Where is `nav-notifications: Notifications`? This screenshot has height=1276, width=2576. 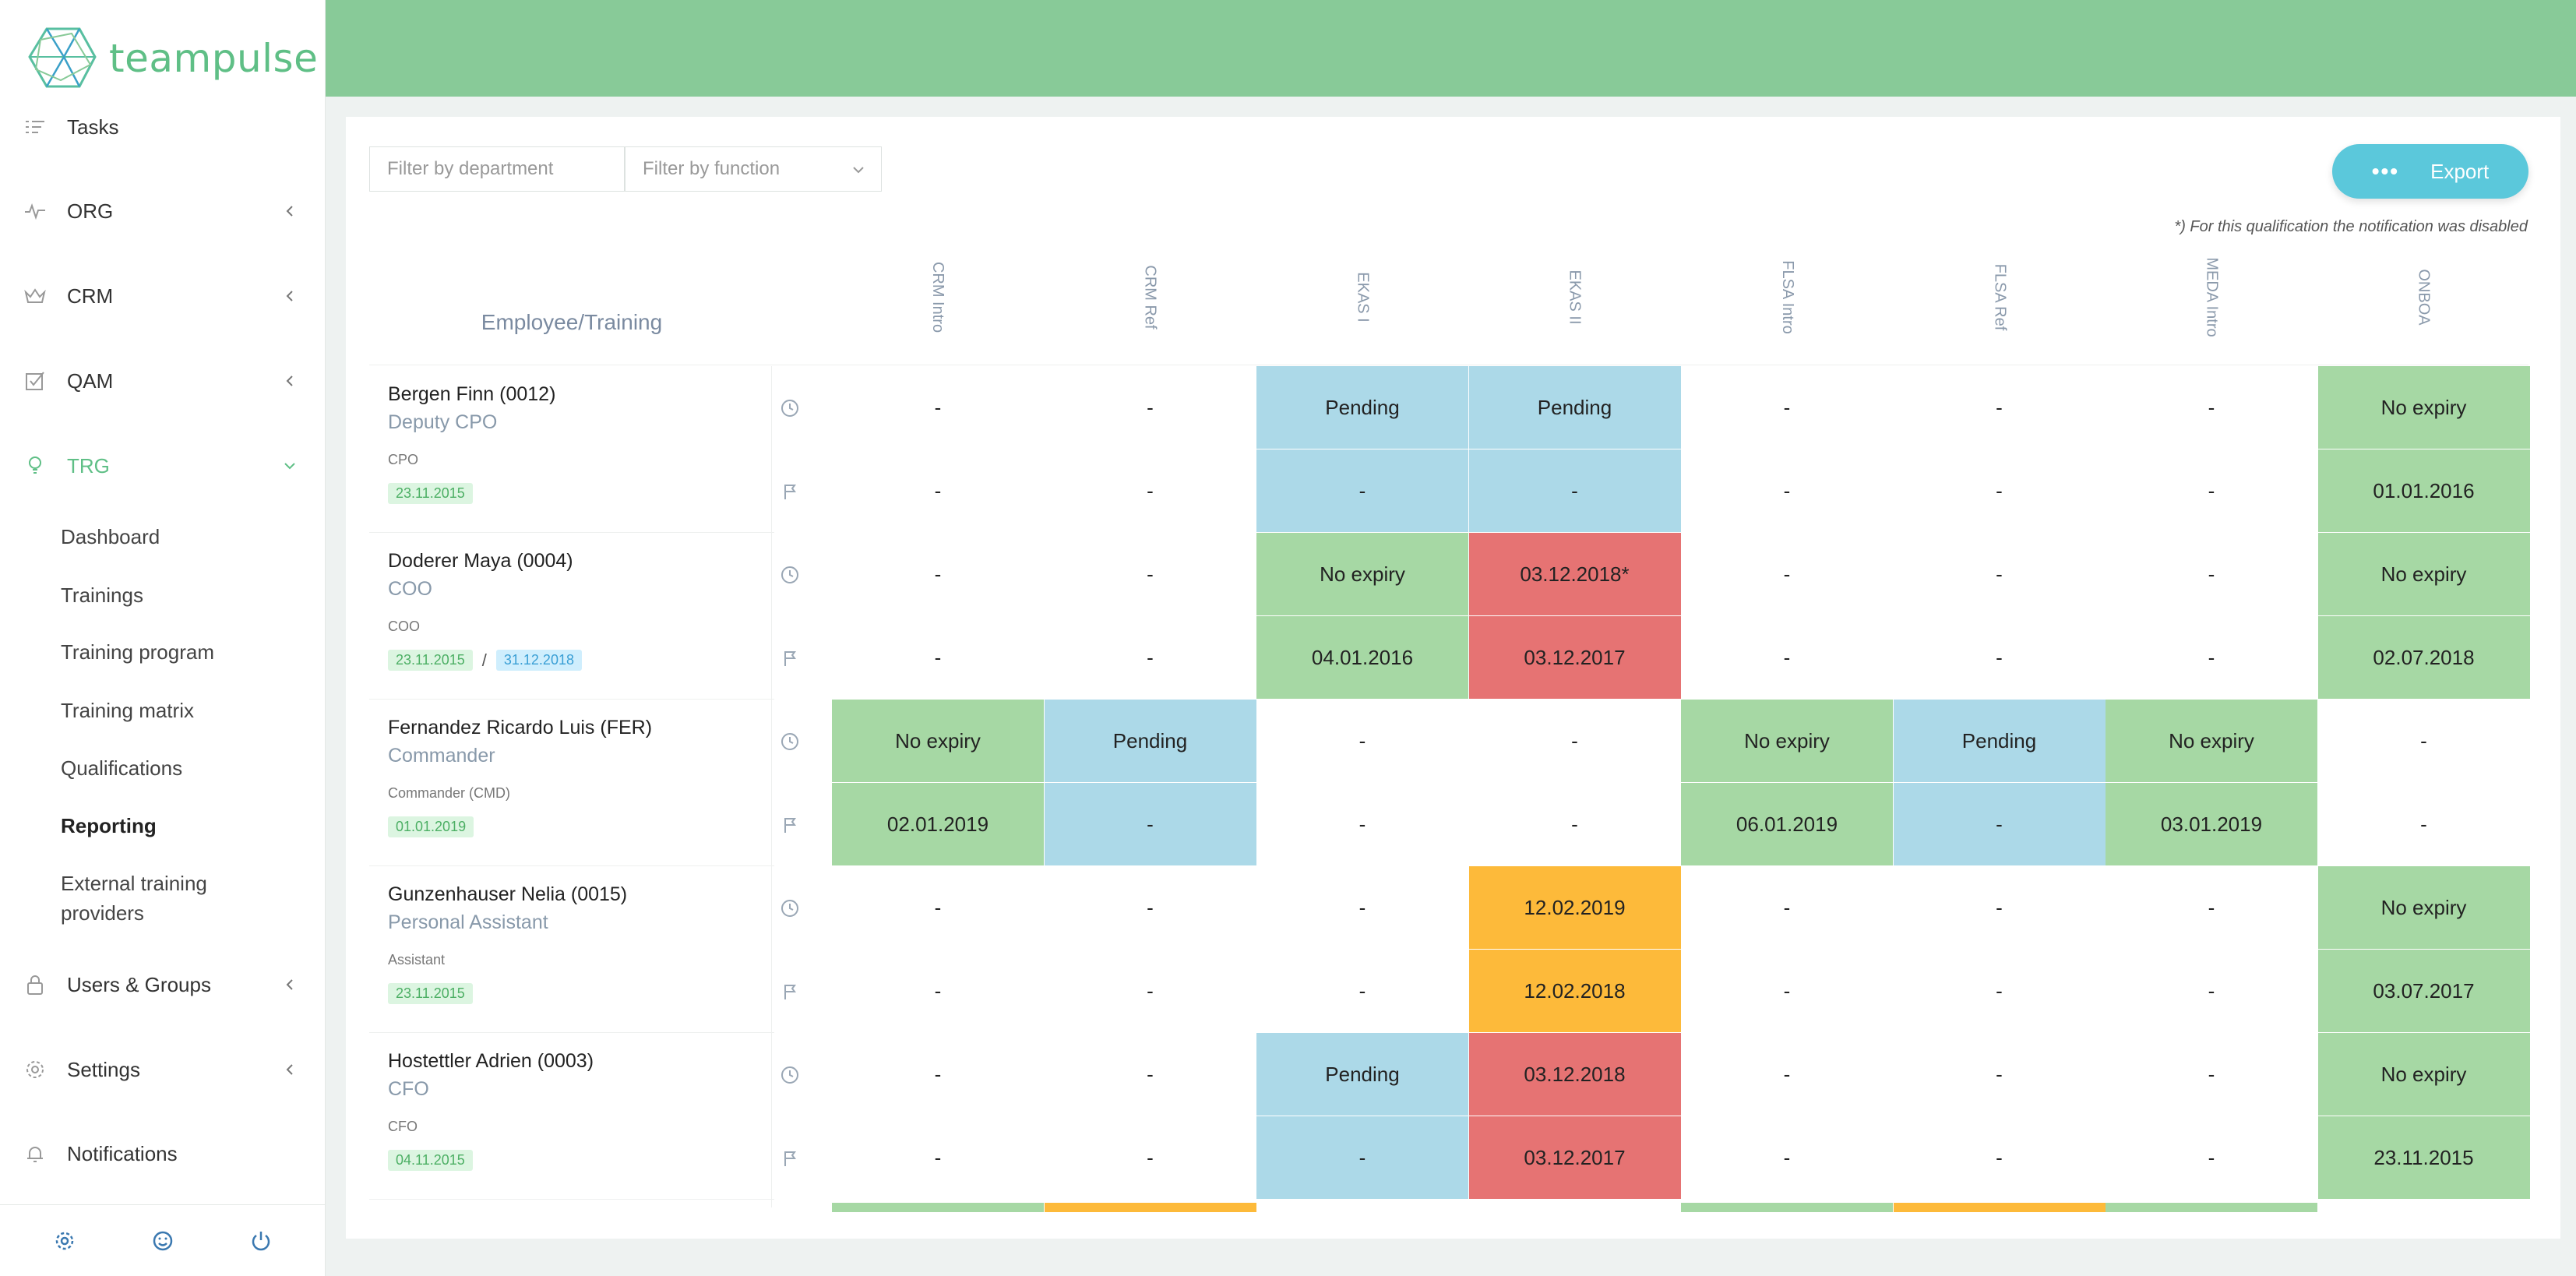 nav-notifications: Notifications is located at coordinates (163, 1154).